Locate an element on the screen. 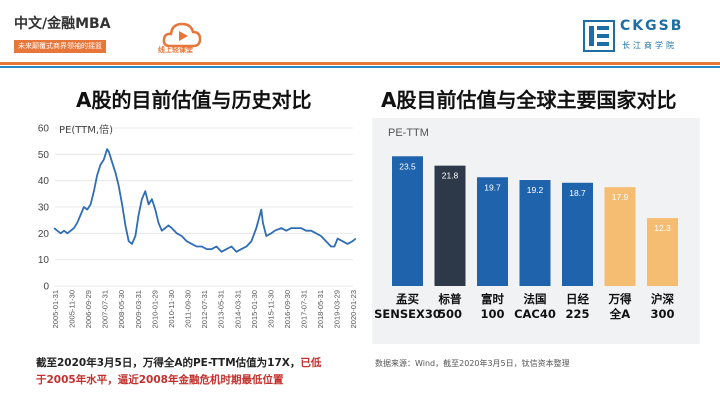 This screenshot has width=720, height=405. x-tick-label: 2019-03-29 is located at coordinates (337, 309).